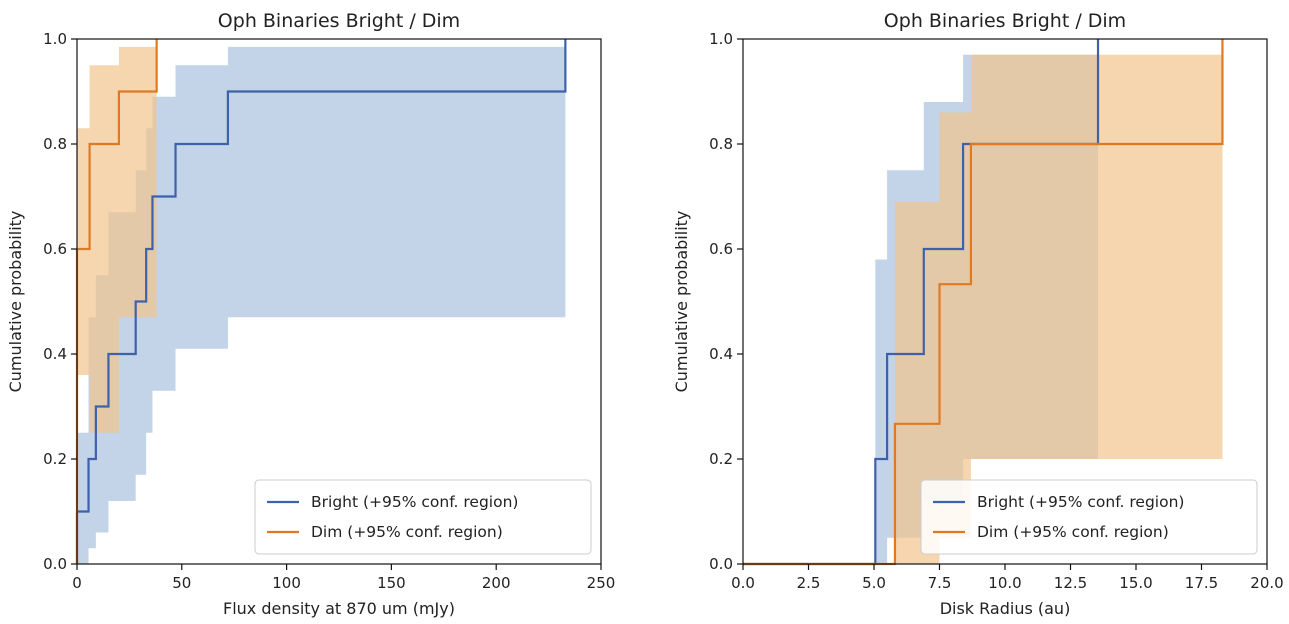 This screenshot has width=1289, height=624. What do you see at coordinates (391, 583) in the screenshot?
I see `x-tick-label: 150` at bounding box center [391, 583].